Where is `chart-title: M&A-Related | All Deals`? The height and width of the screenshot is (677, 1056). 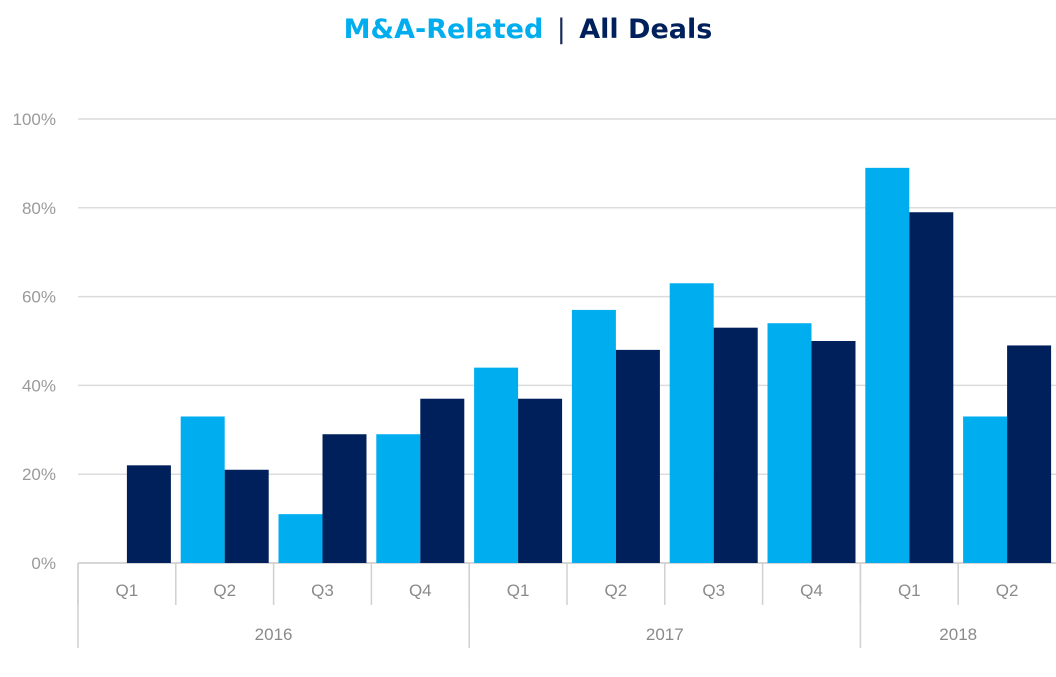 chart-title: M&A-Related | All Deals is located at coordinates (528, 29).